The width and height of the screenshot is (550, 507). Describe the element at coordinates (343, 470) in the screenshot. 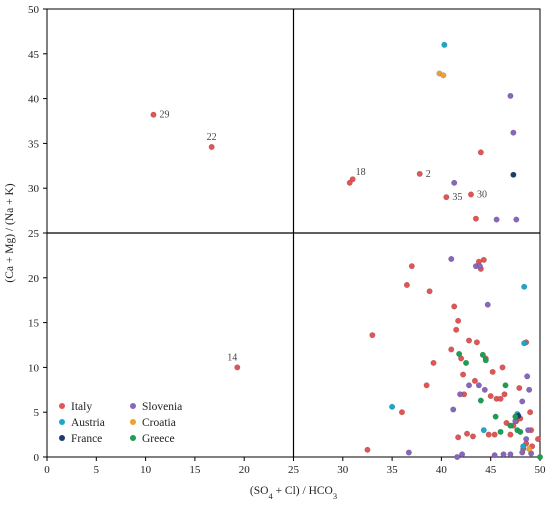

I see `x-tick-label: 30` at that location.